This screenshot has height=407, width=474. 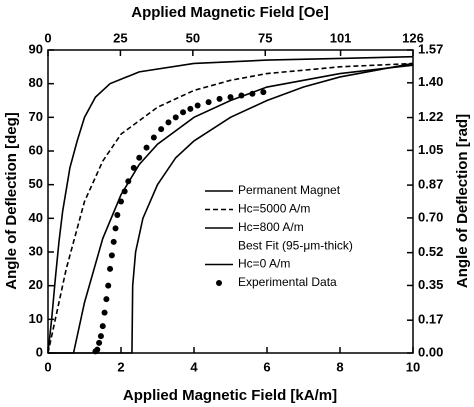 I want to click on x2-tick-label: 50, so click(x=193, y=37).